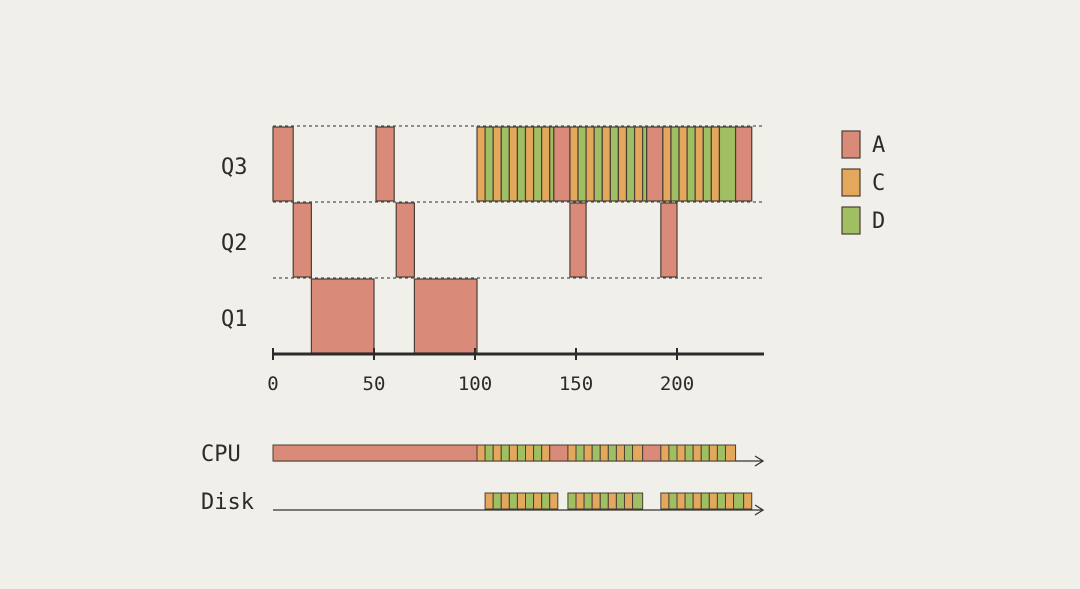 The image size is (1080, 589). I want to click on axis-ticks: 0 50 100 150 200, so click(480, 371).